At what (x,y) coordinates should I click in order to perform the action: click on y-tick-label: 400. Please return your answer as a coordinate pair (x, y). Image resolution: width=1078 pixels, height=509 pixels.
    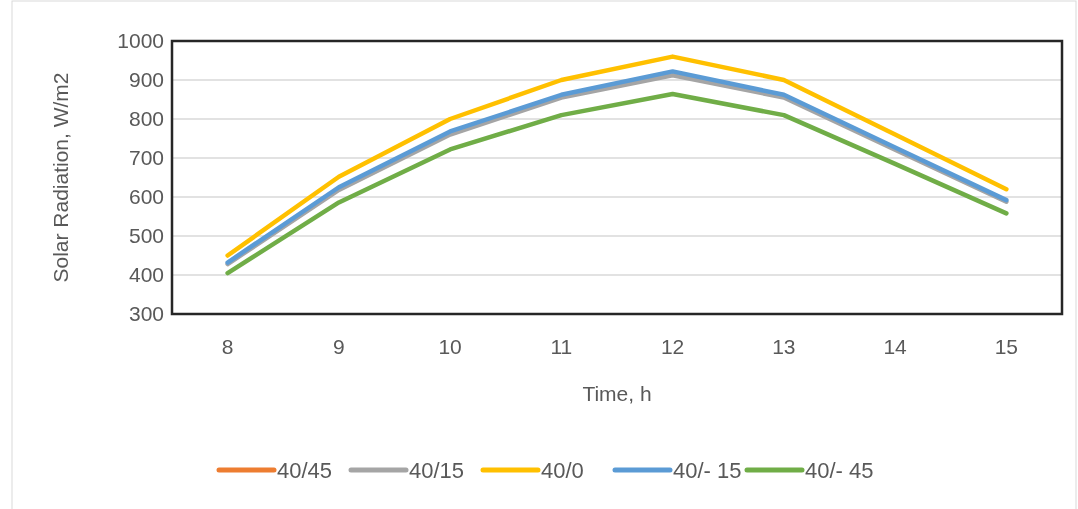
    Looking at the image, I should click on (146, 275).